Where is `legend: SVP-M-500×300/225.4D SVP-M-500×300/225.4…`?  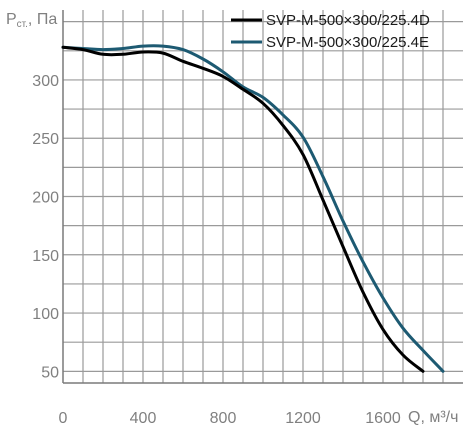
legend: SVP-M-500×300/225.4D SVP-M-500×300/225.4… is located at coordinates (330, 31).